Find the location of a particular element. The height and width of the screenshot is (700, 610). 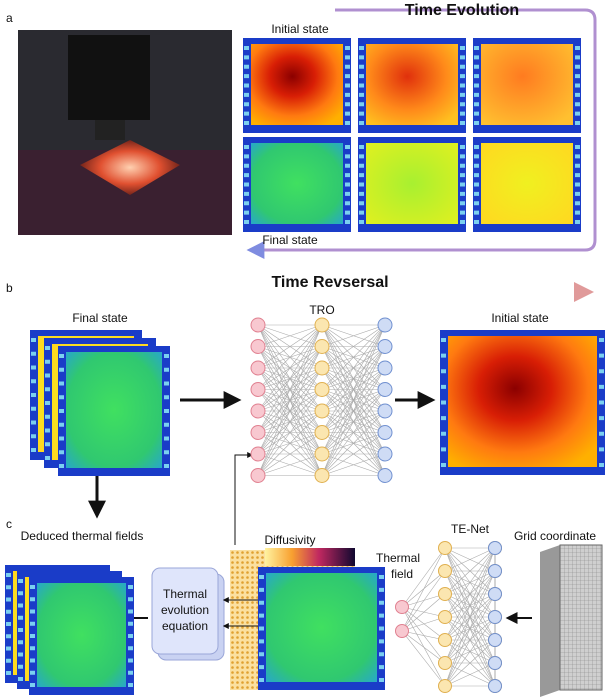

chip is located at coordinates (130, 167).